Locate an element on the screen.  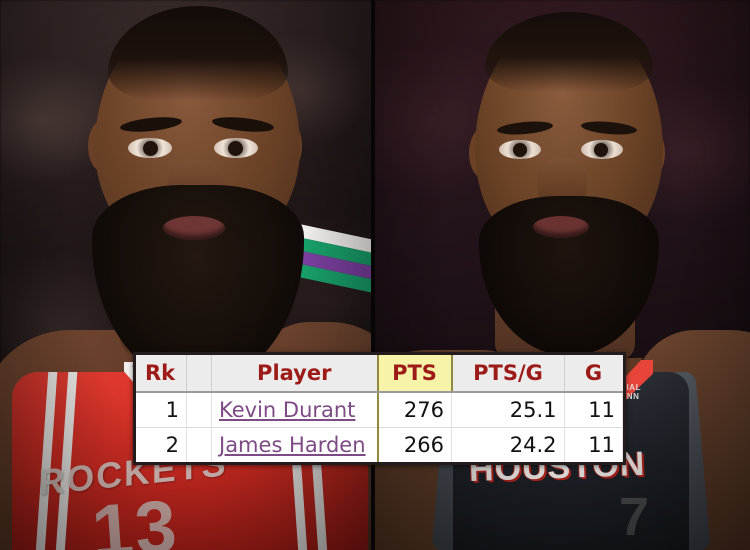
player-link: James Harden is located at coordinates (292, 445).